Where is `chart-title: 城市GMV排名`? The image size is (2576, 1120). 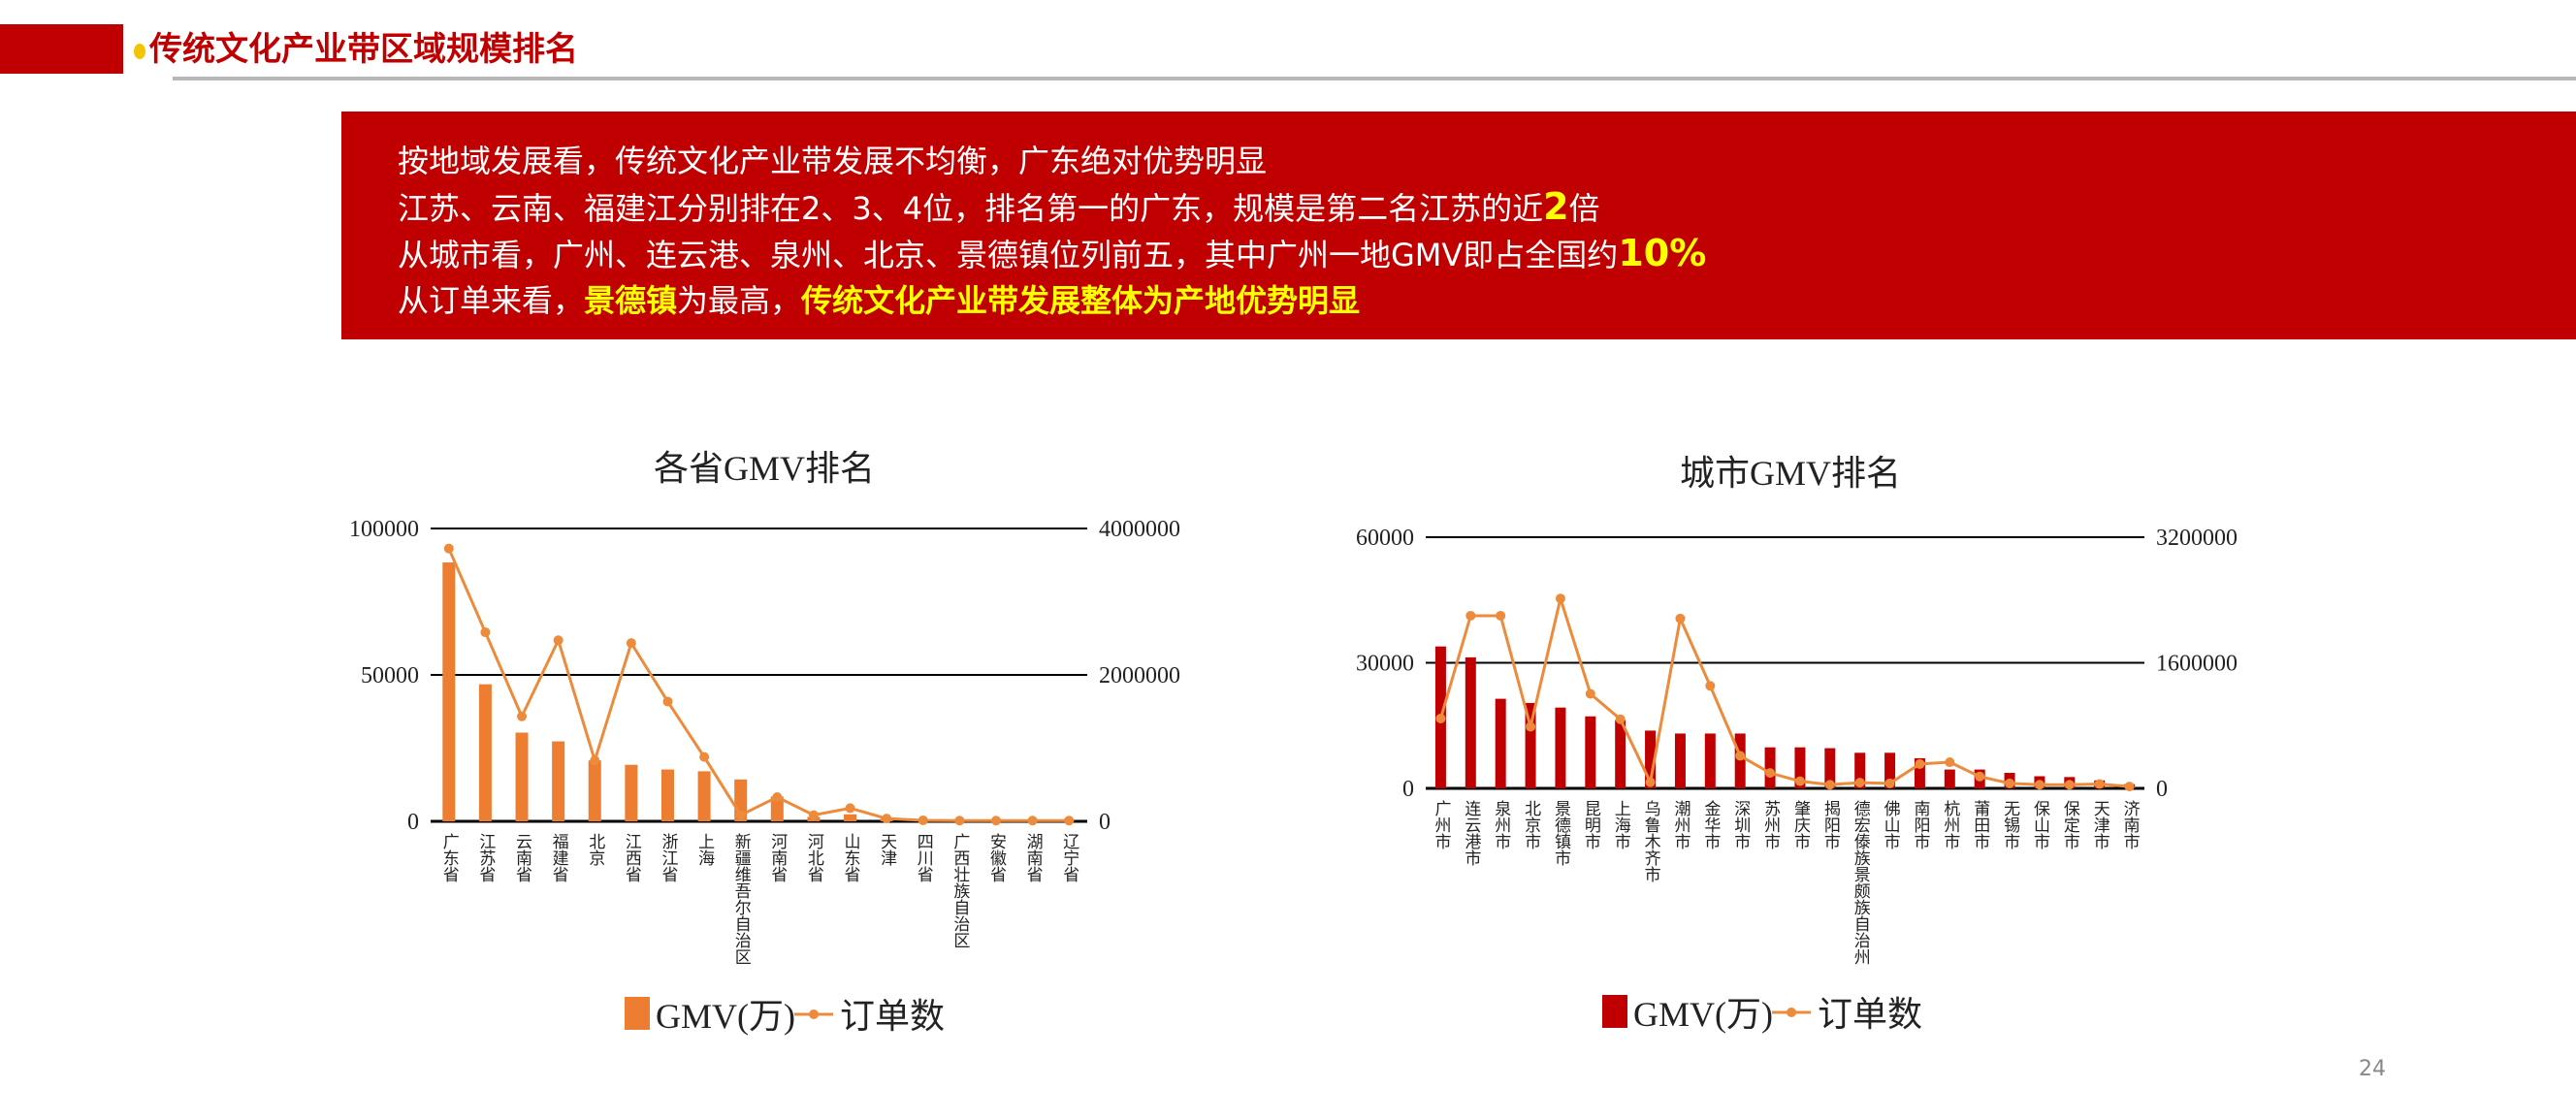 chart-title: 城市GMV排名 is located at coordinates (1790, 473).